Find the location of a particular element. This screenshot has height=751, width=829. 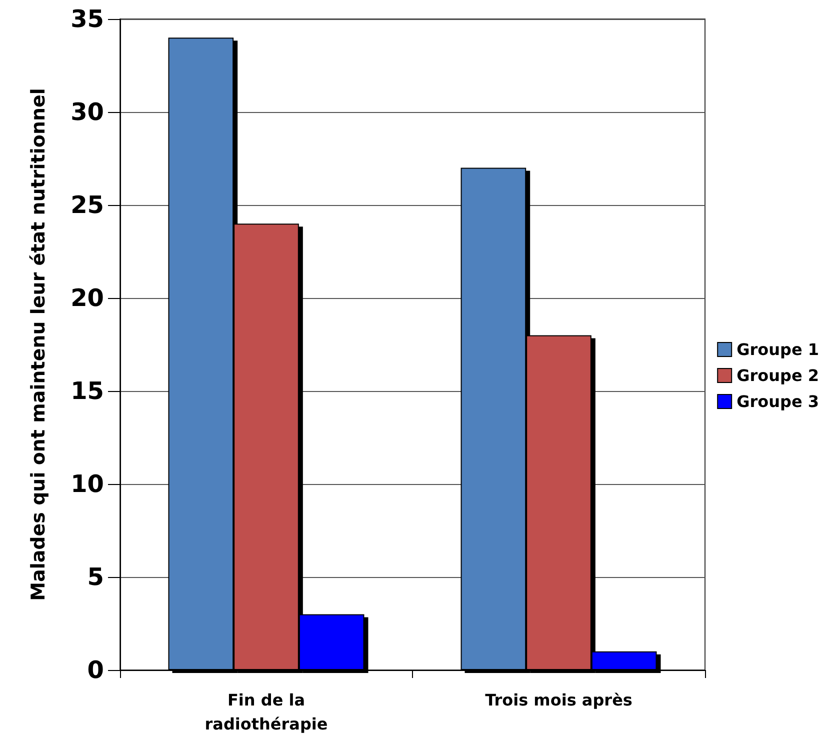

y-tick-label: 15 is located at coordinates (87, 391).